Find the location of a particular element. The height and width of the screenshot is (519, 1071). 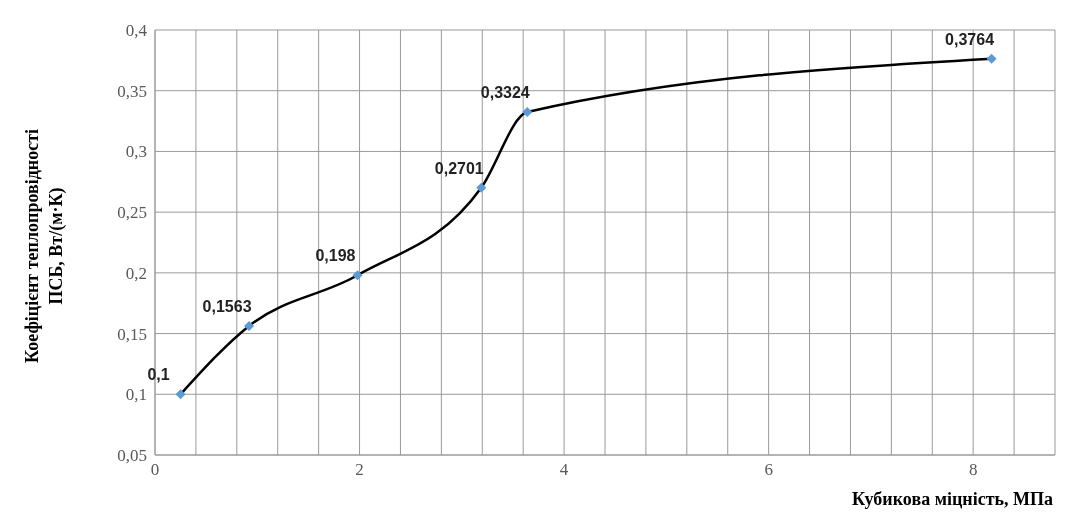

data-label: 0,3324 is located at coordinates (505, 93).